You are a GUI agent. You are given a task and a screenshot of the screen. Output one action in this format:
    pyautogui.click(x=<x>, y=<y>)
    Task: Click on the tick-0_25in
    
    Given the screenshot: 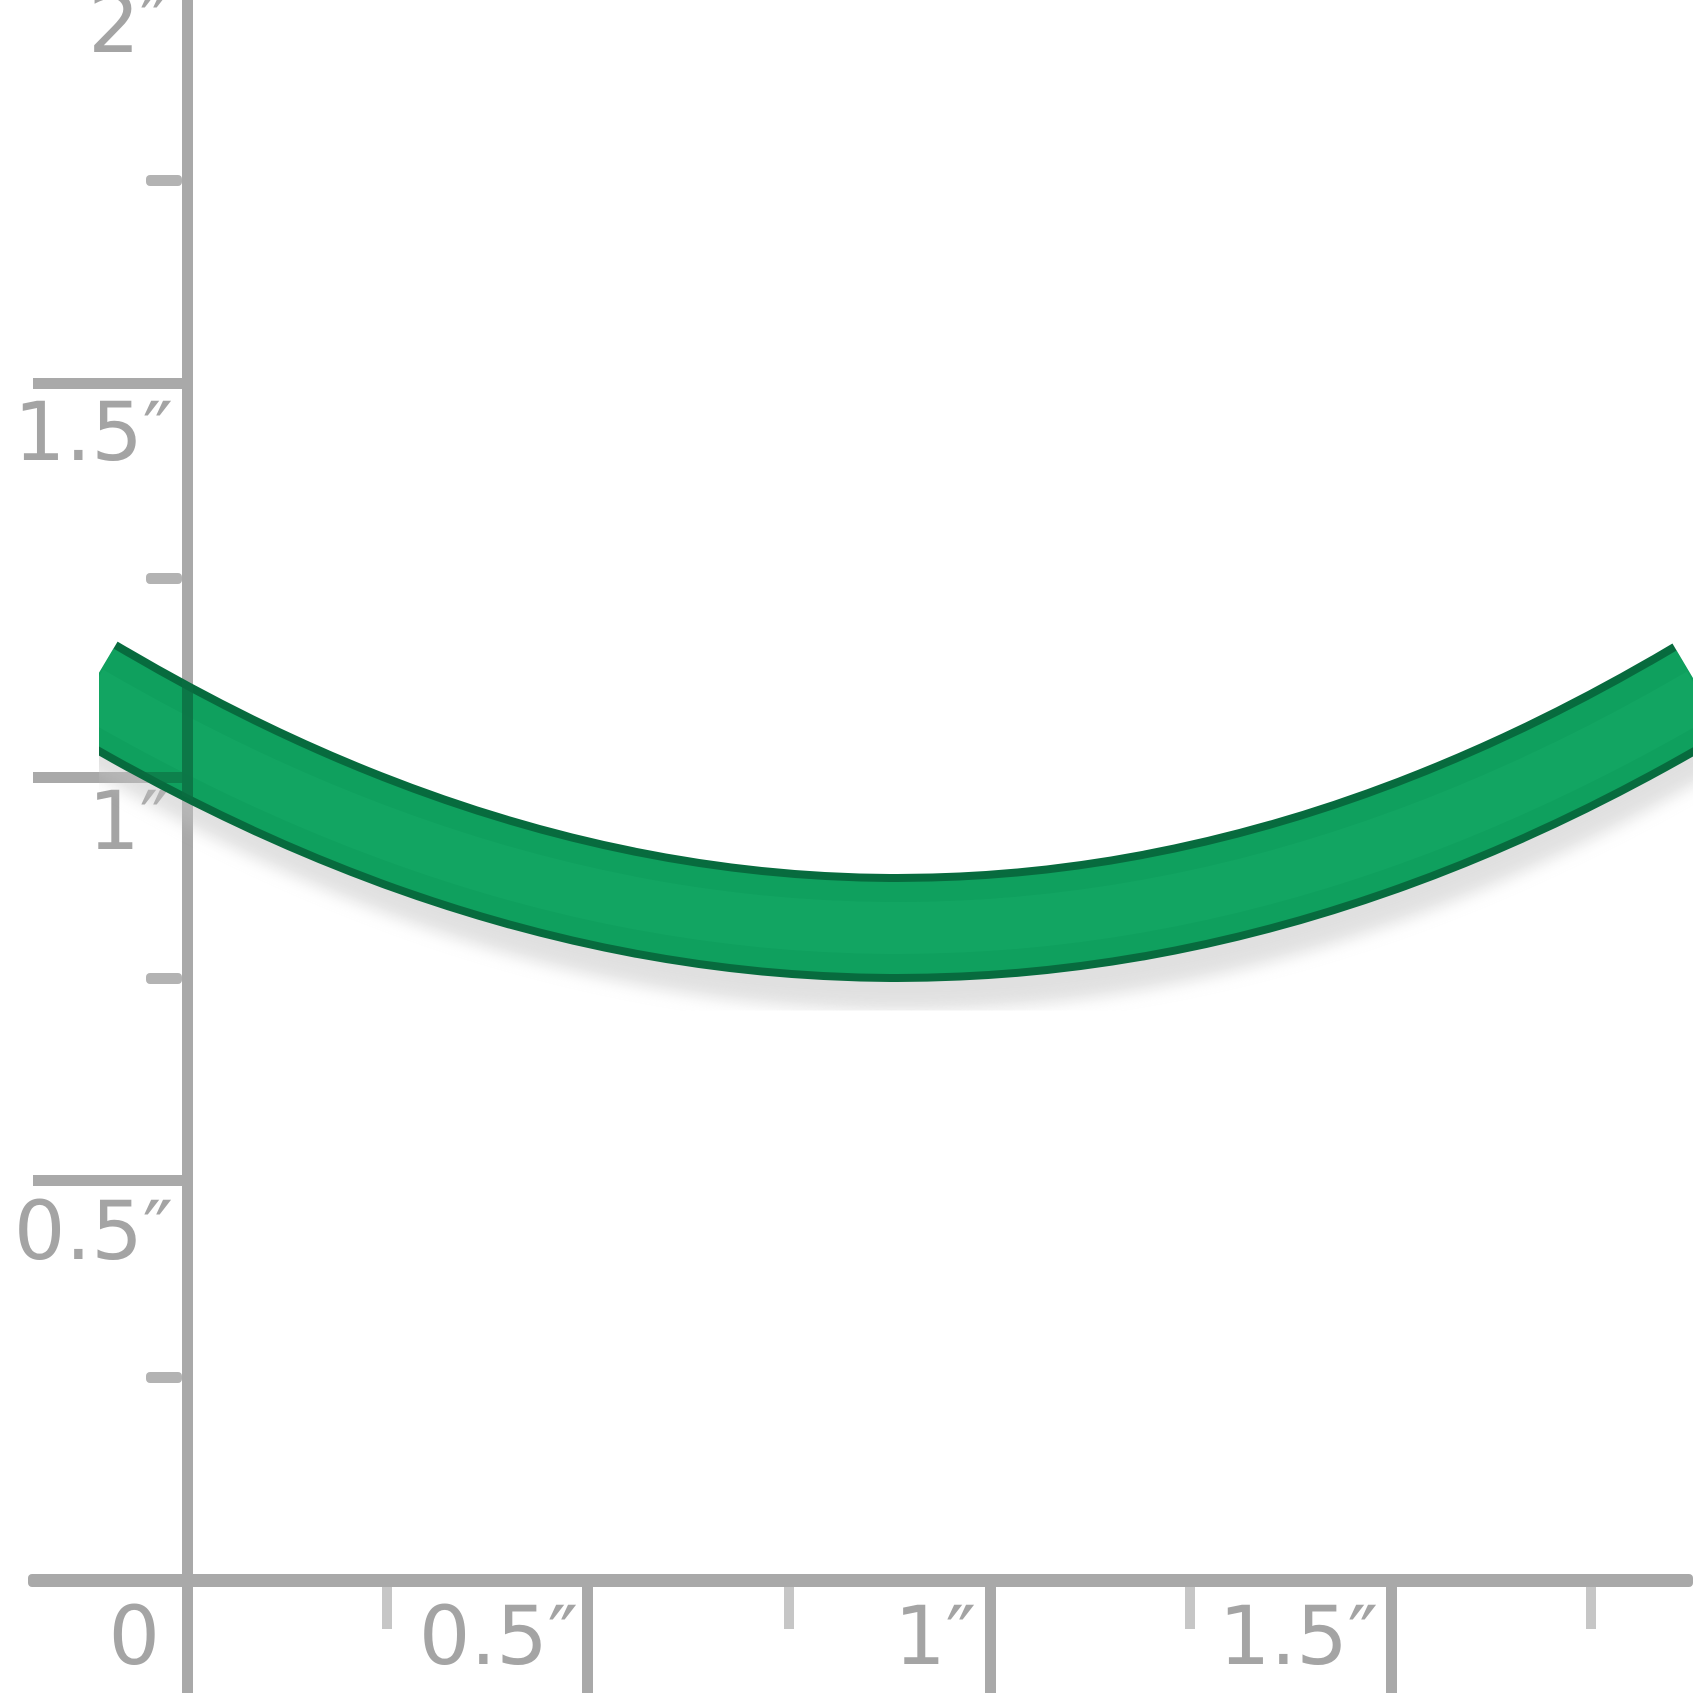 What is the action you would take?
    pyautogui.click(x=164, y=1377)
    